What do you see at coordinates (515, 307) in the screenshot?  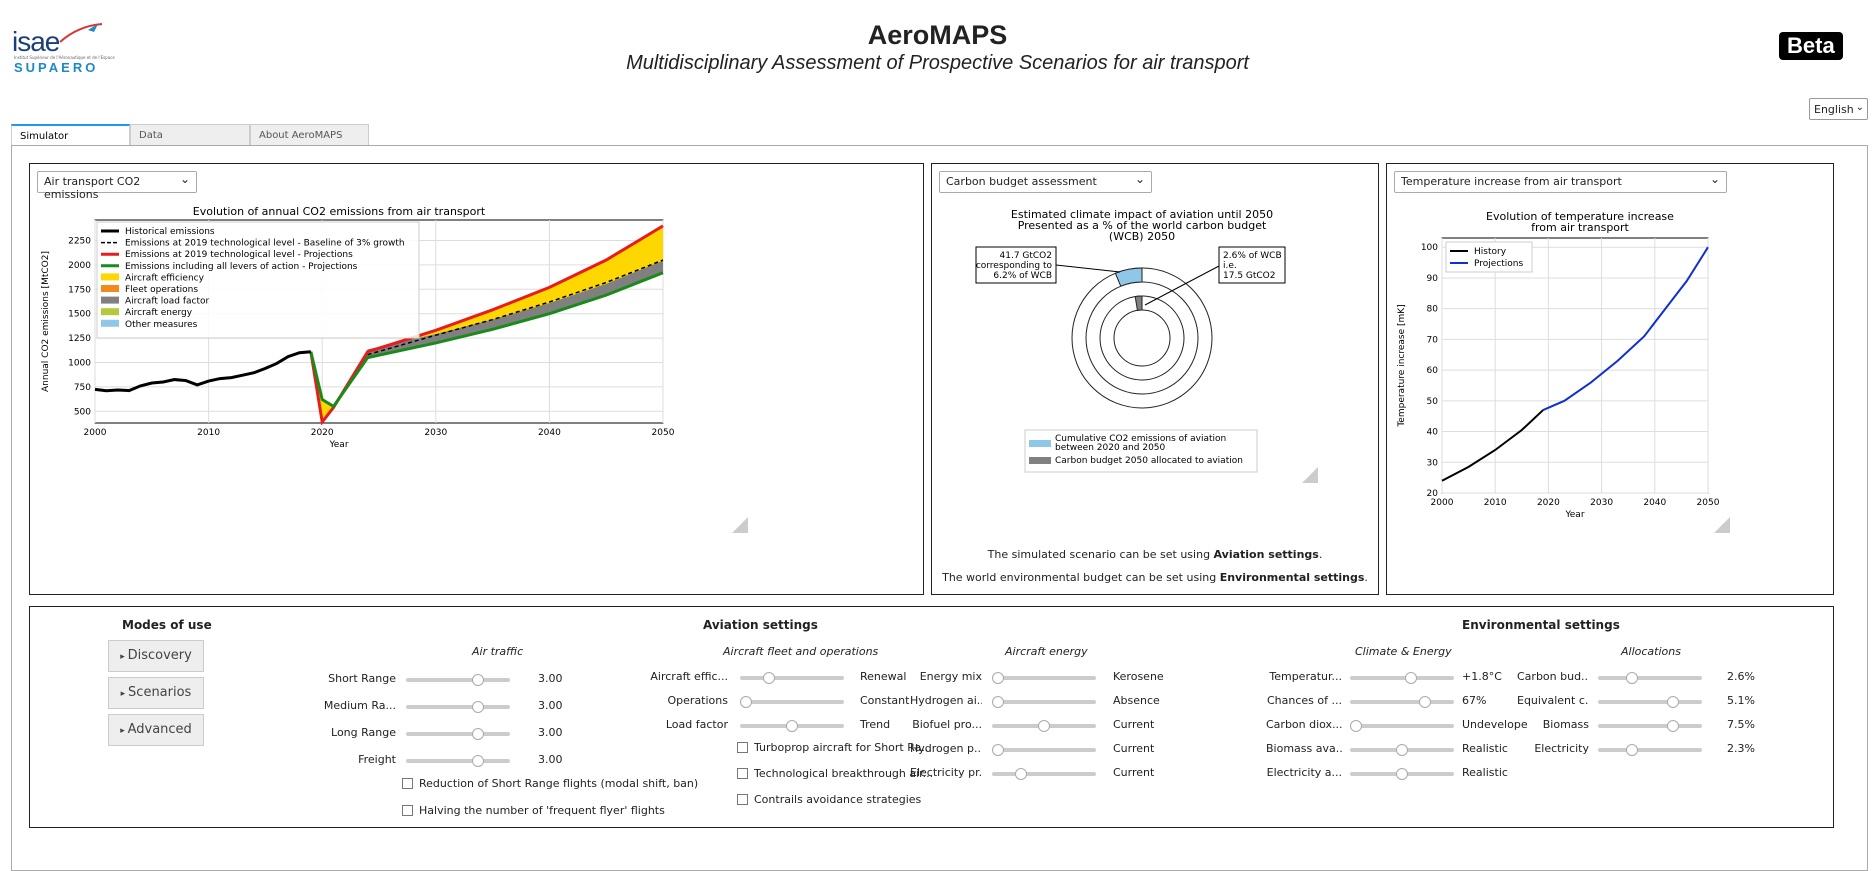 I see `baseline-series` at bounding box center [515, 307].